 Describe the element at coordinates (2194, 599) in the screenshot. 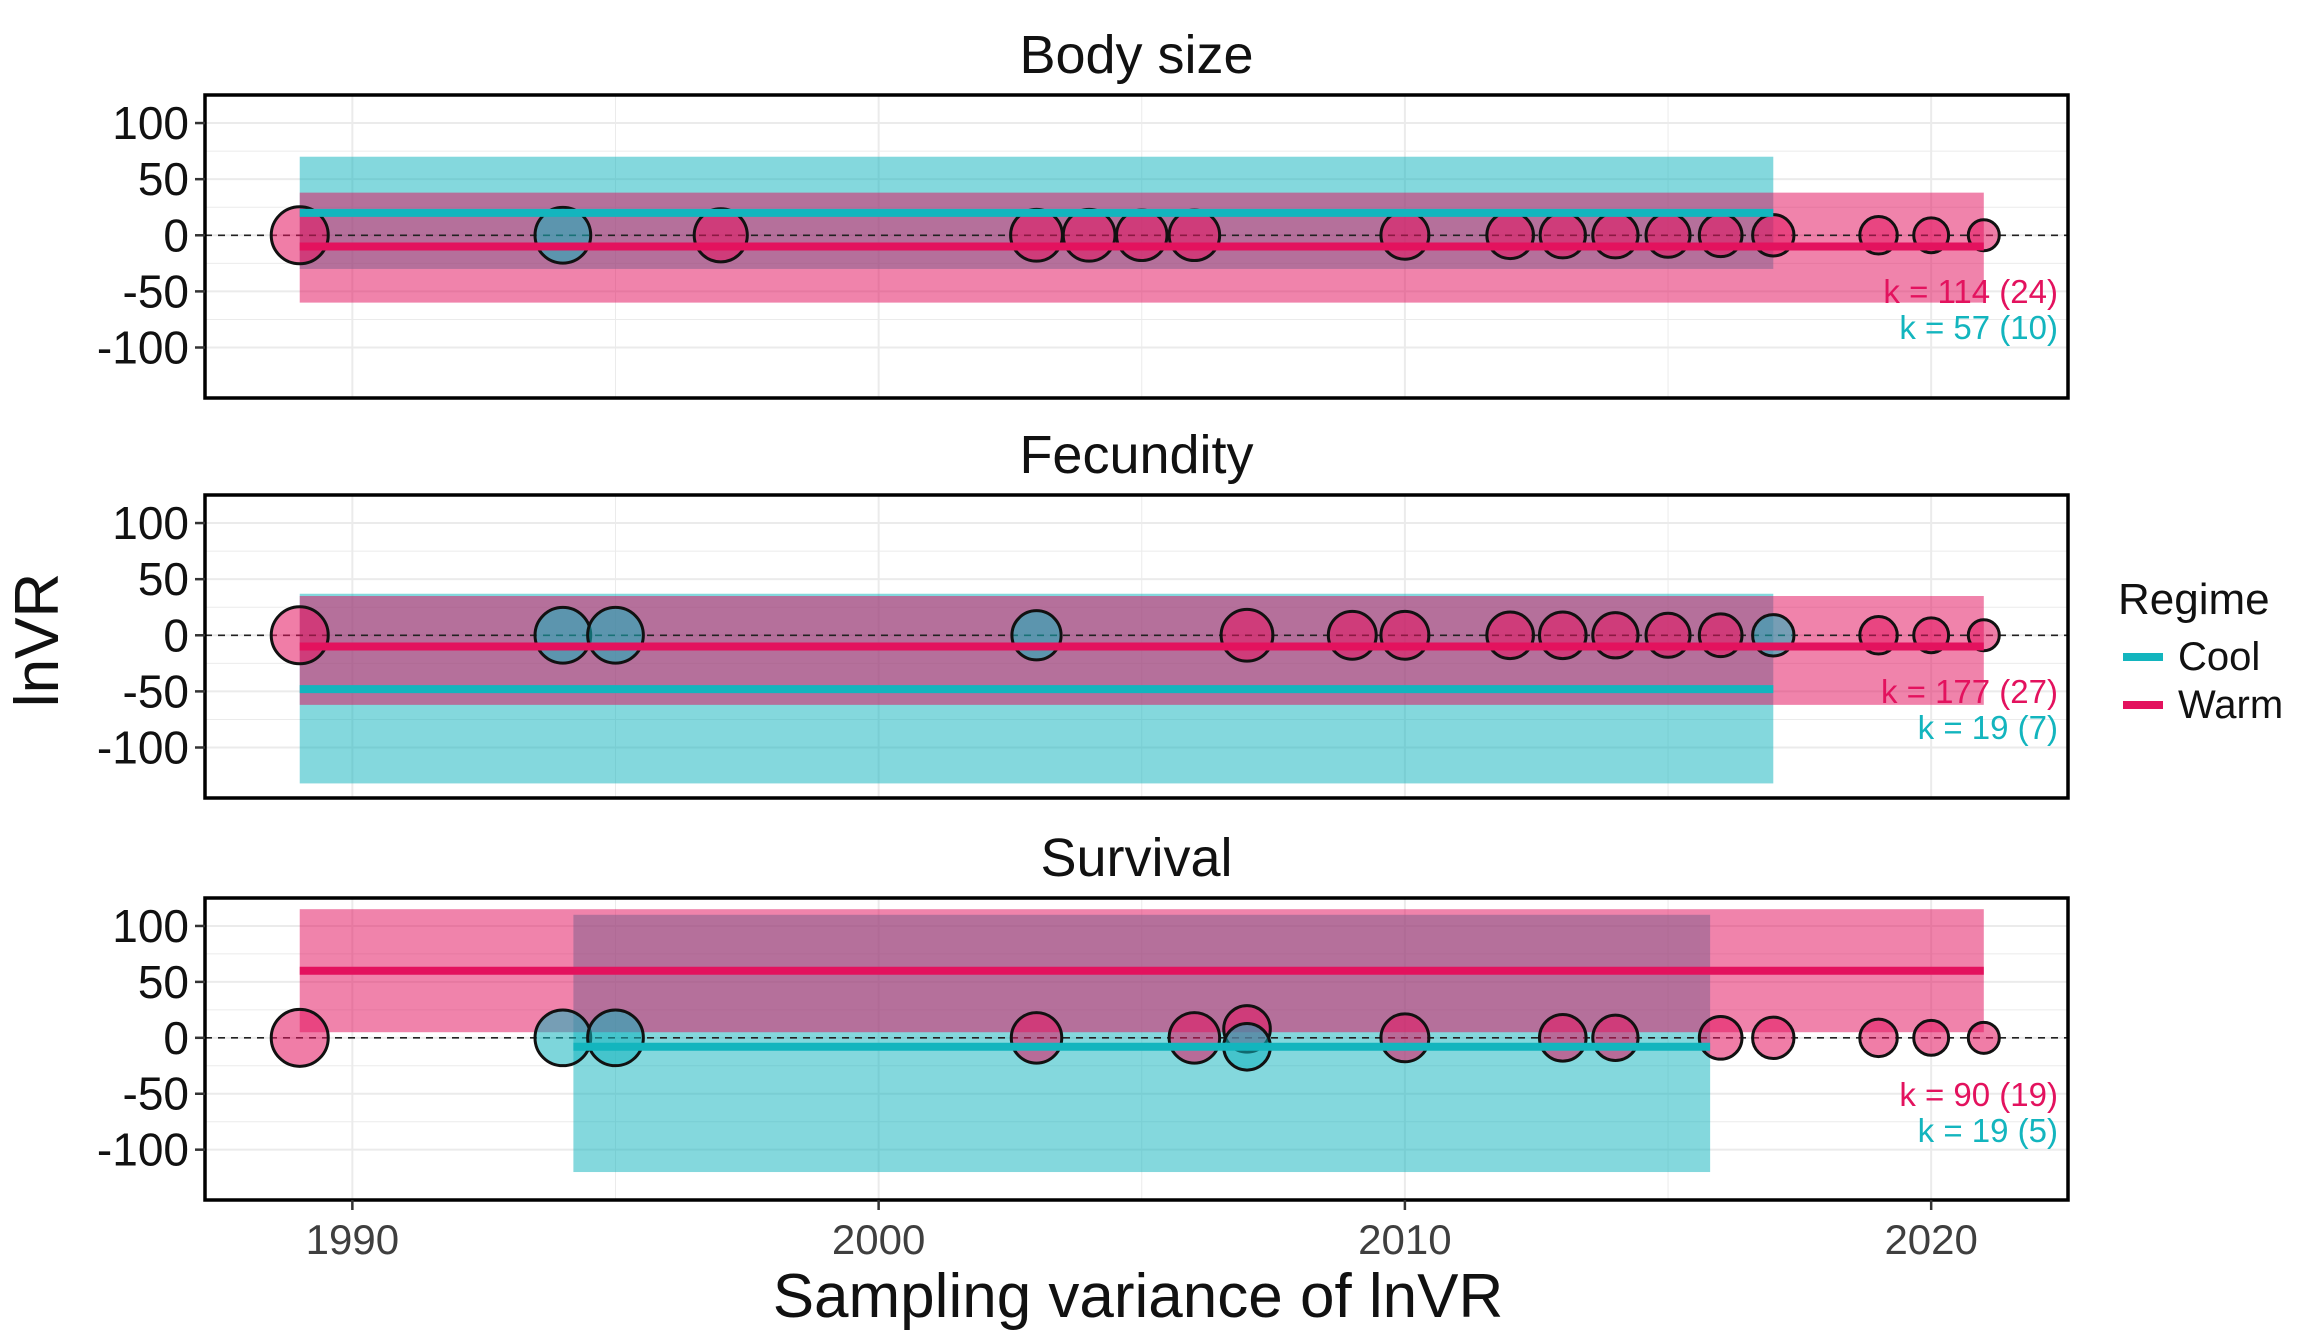

I see `legend-title: Regime` at that location.